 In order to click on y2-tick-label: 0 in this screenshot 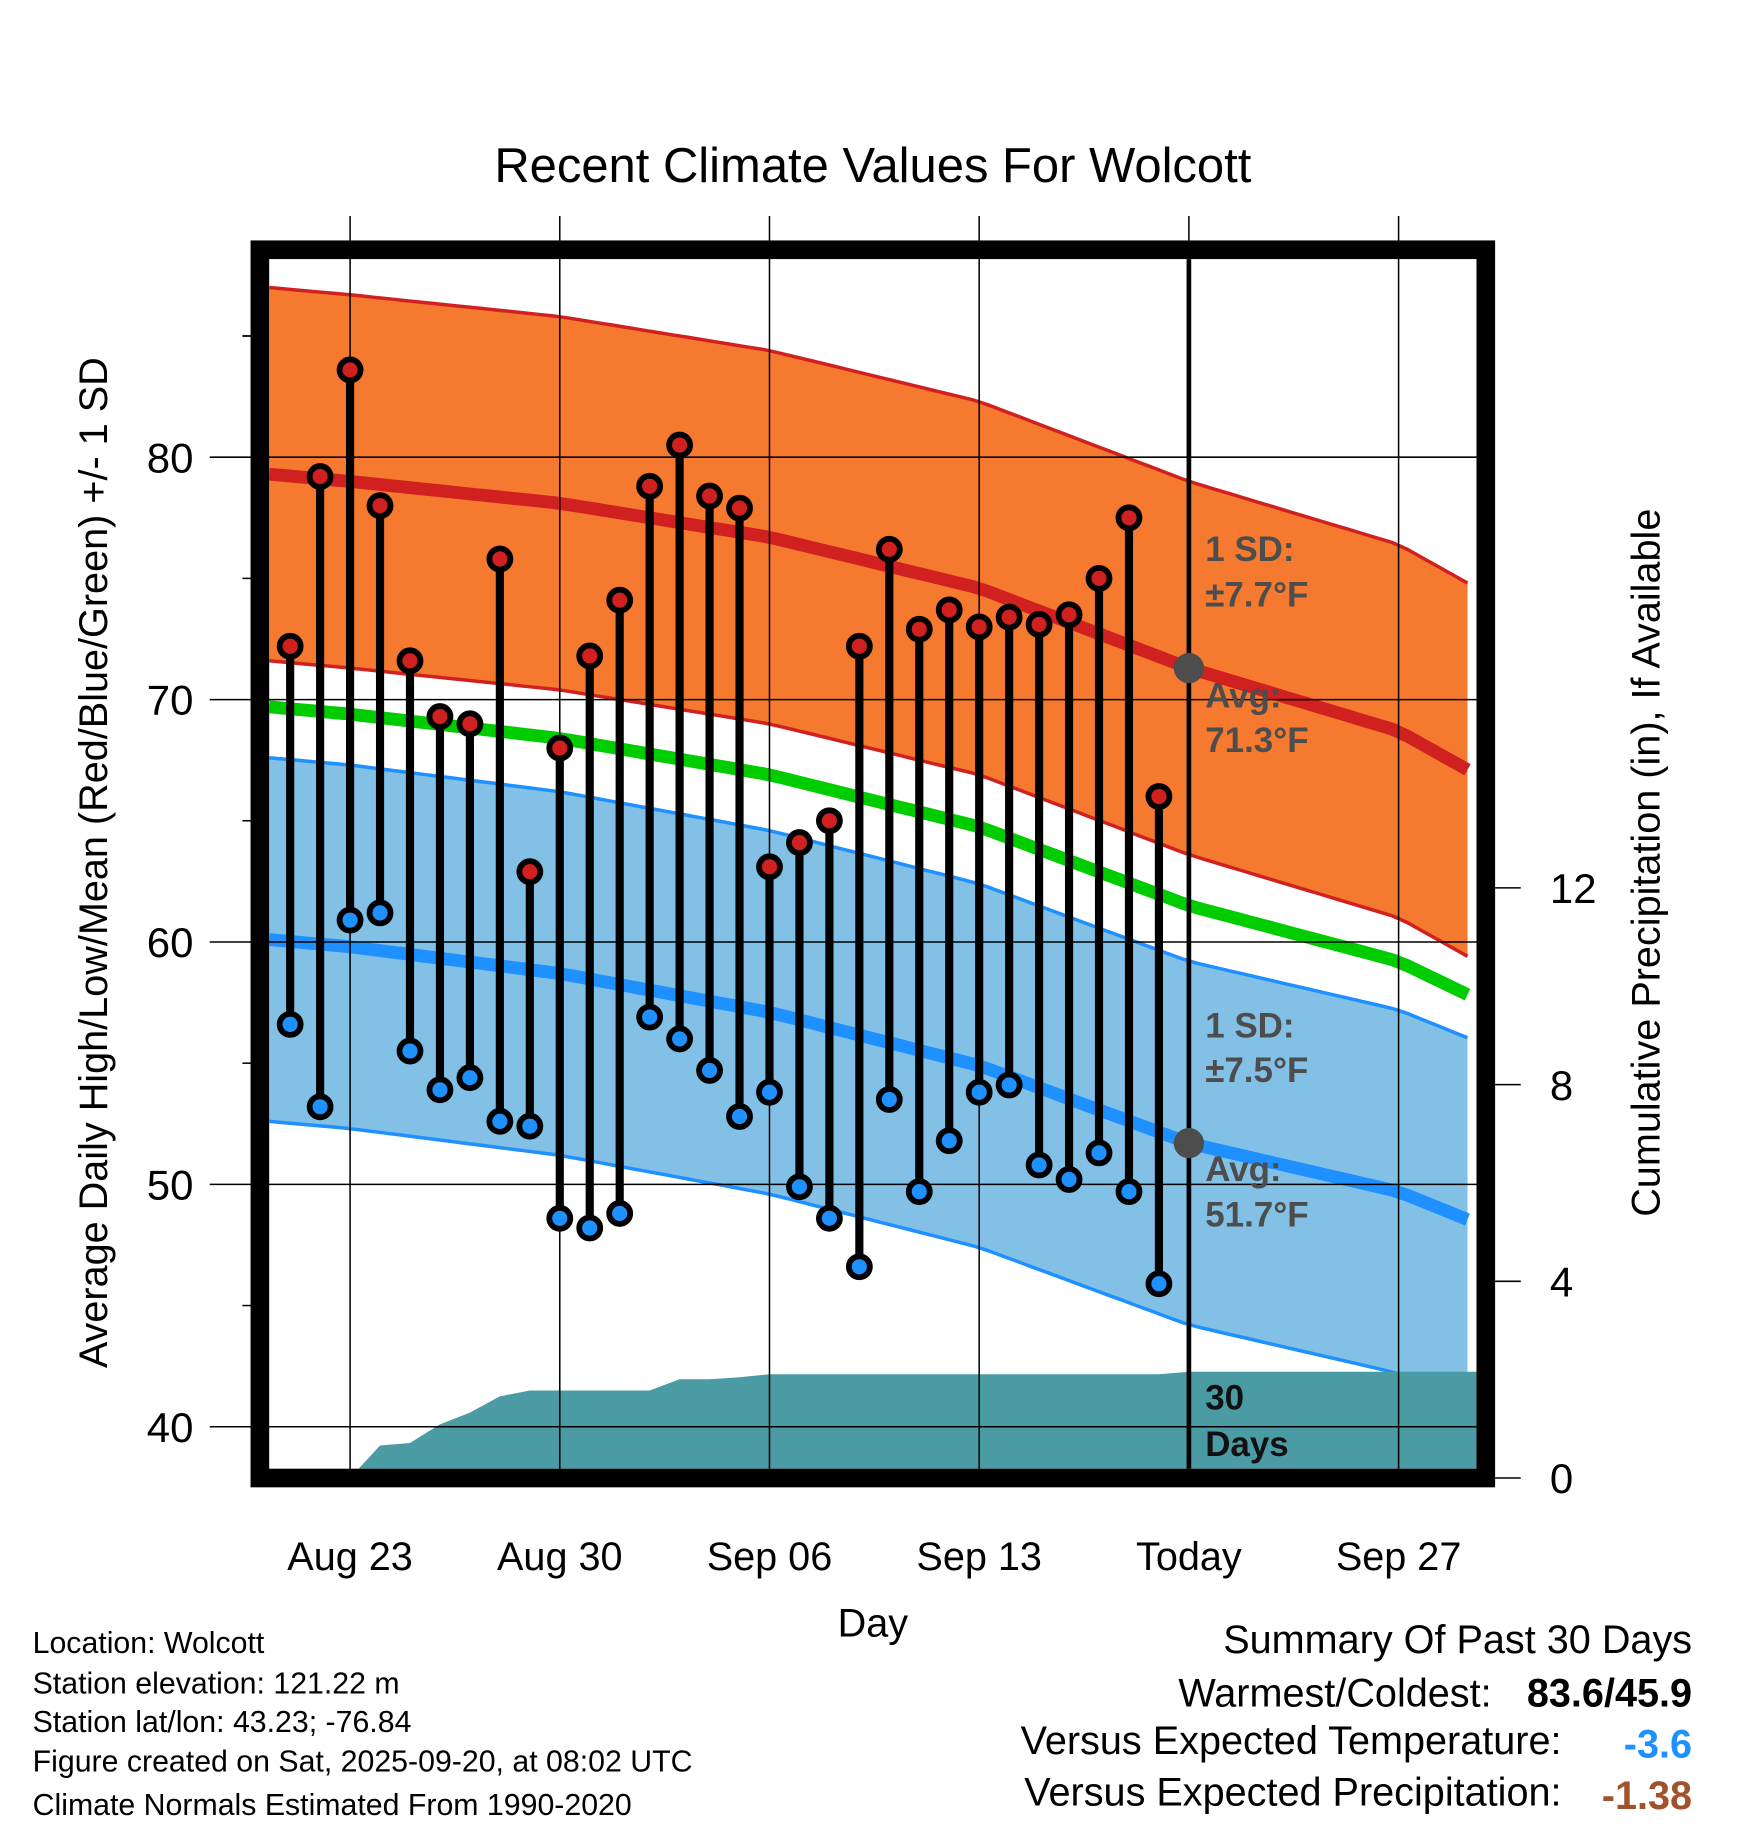, I will do `click(1561, 1478)`.